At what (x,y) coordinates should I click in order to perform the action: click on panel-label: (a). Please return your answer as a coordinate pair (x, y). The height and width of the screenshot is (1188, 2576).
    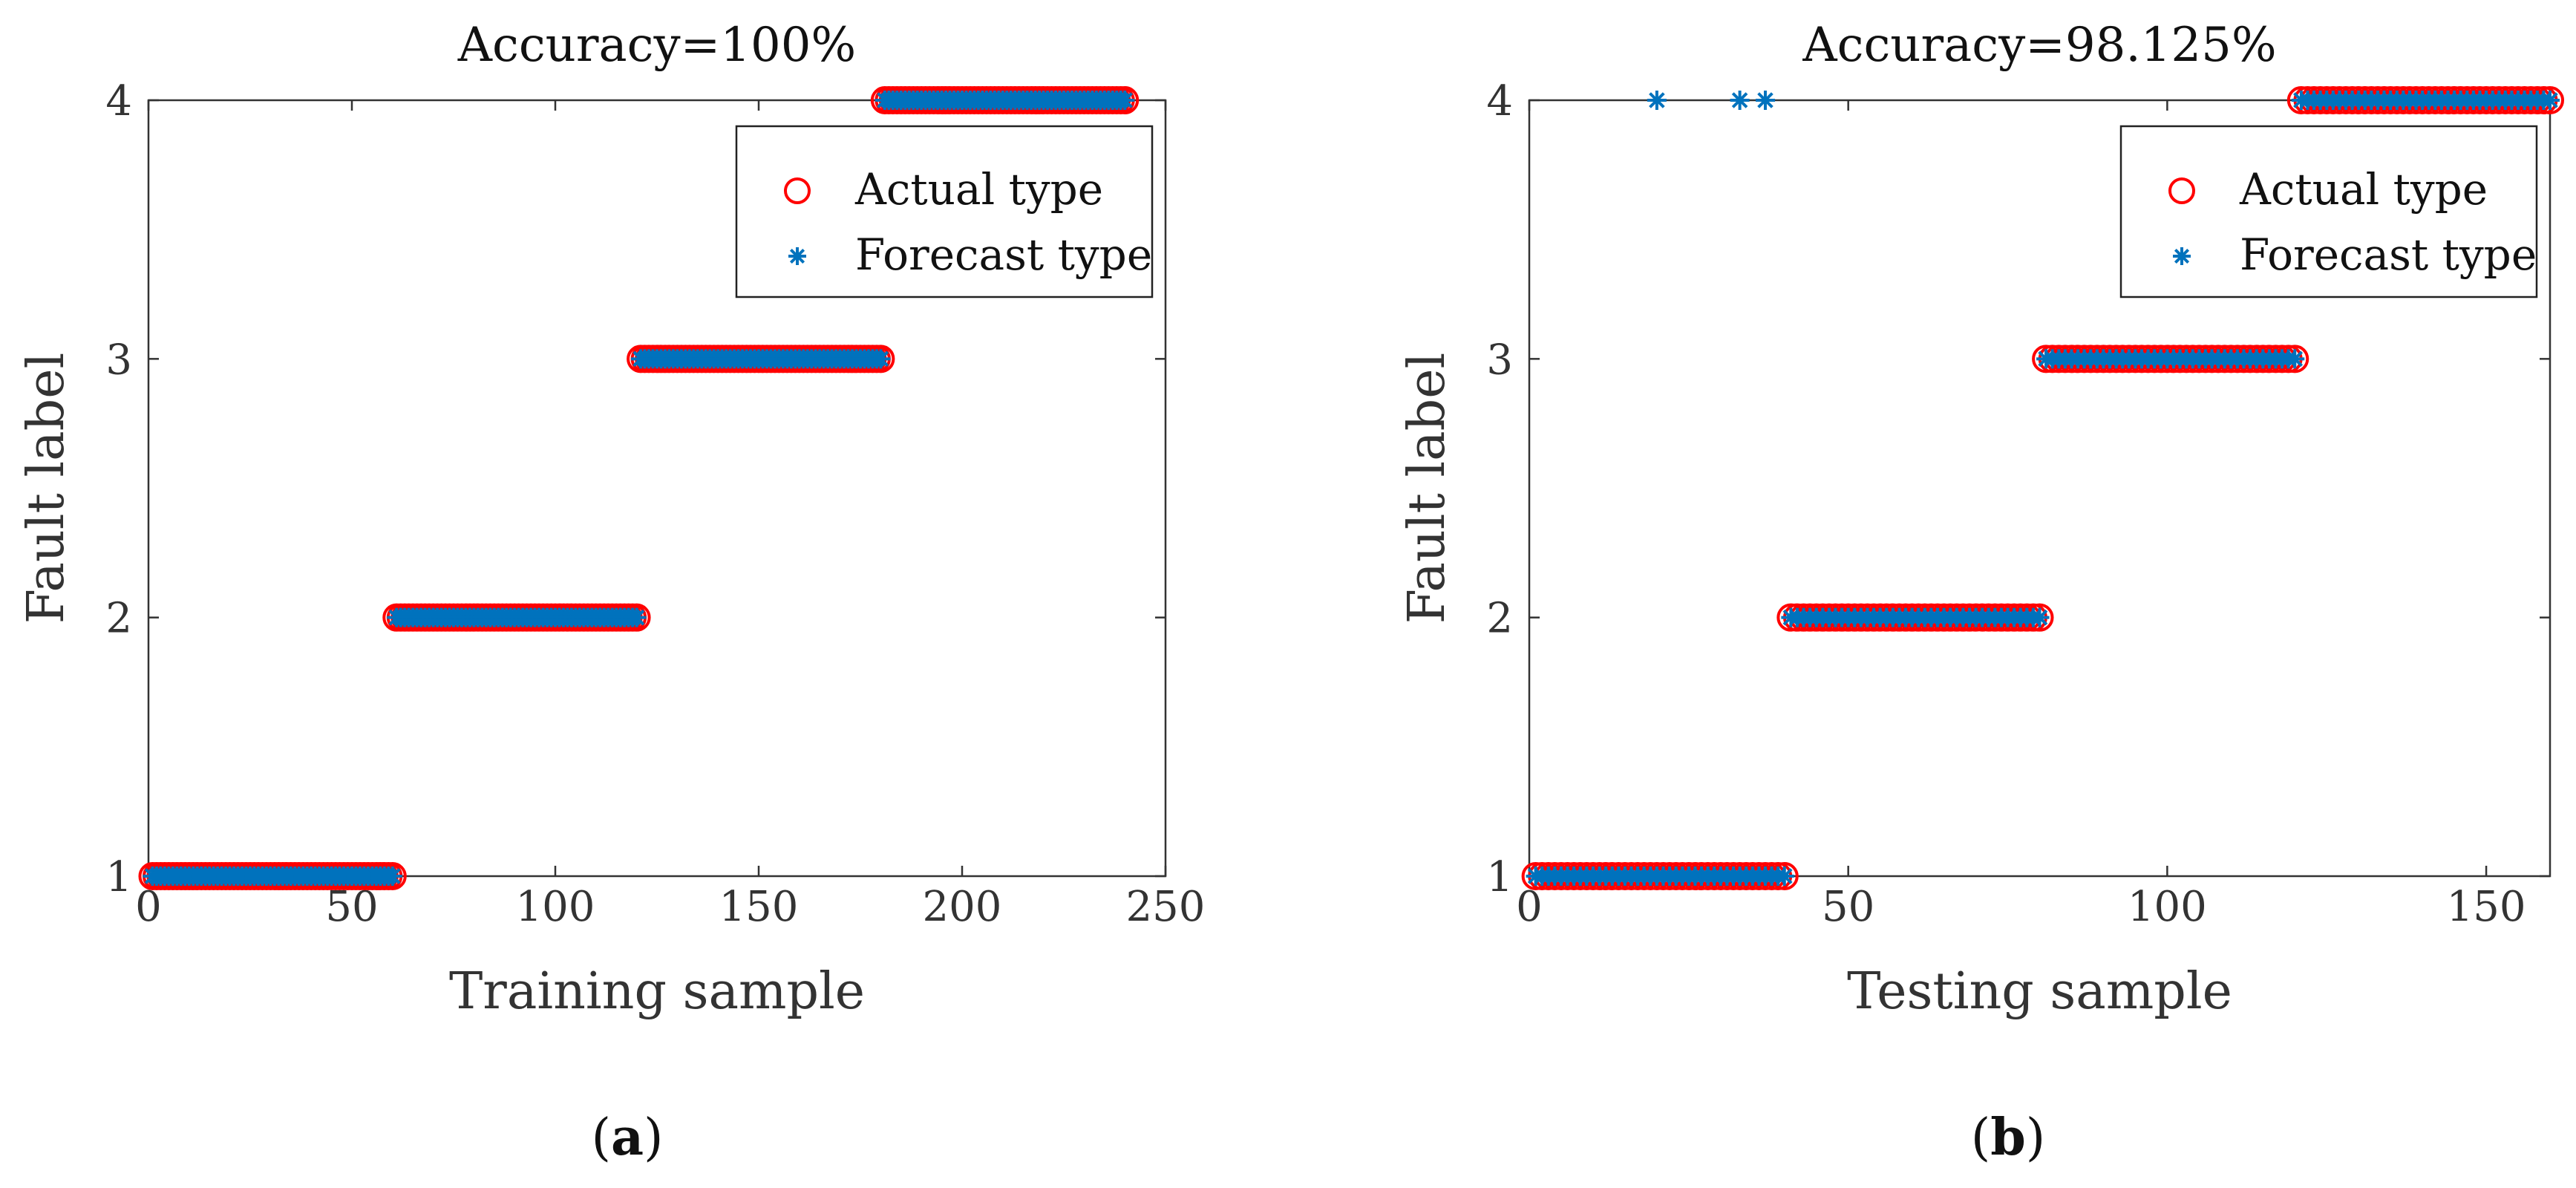
    Looking at the image, I should click on (627, 1138).